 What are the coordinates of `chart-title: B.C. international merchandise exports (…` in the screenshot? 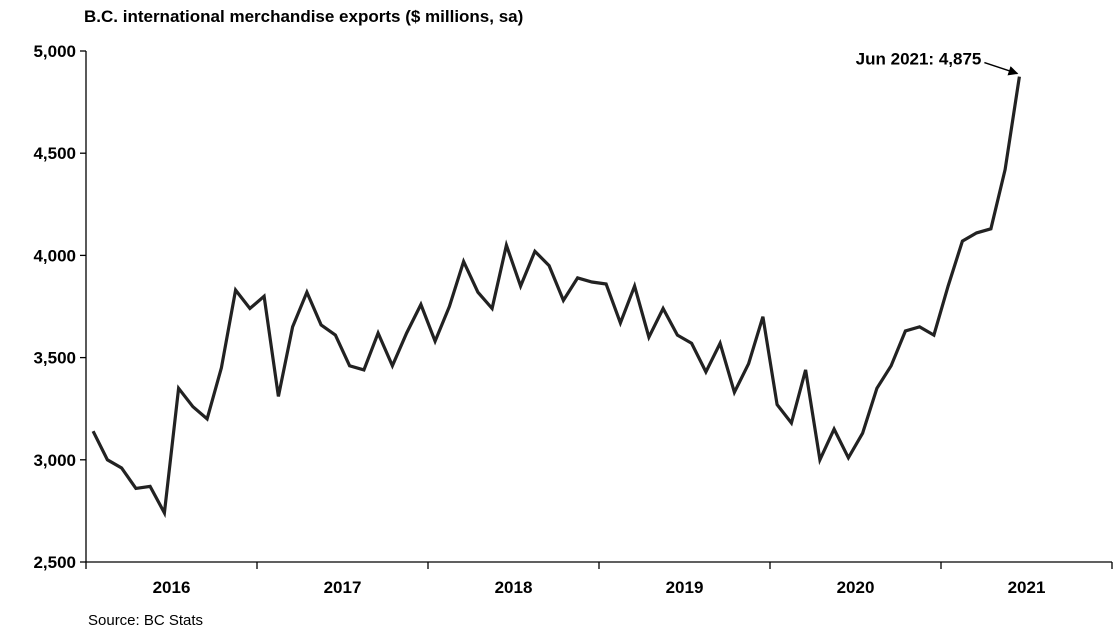 It's located at (304, 16).